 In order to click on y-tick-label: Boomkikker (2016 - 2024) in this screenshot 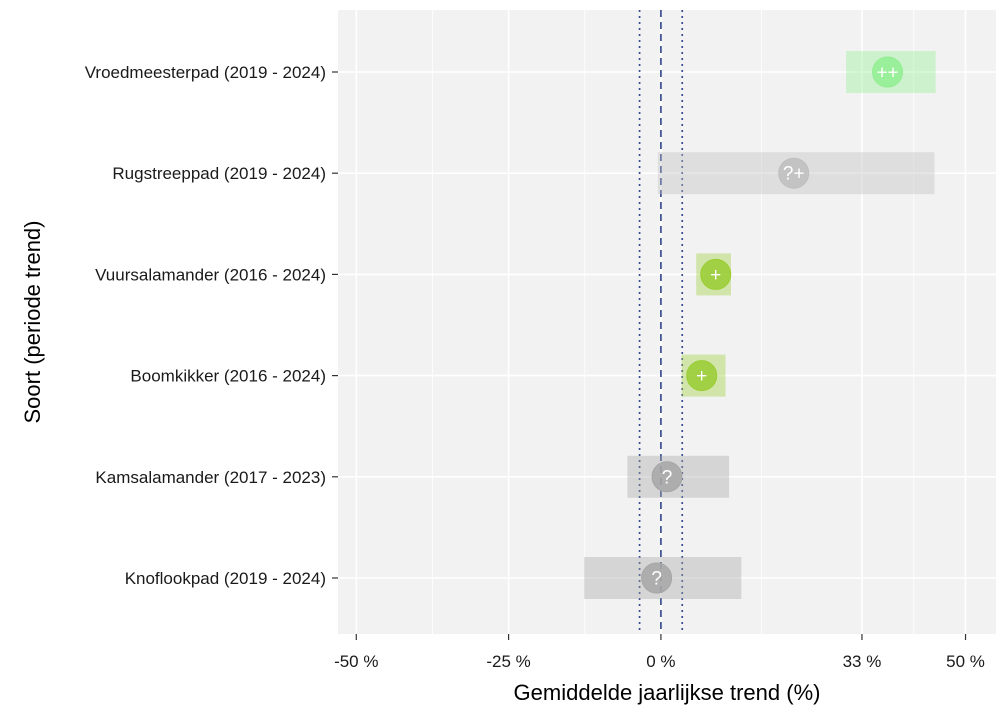, I will do `click(228, 376)`.